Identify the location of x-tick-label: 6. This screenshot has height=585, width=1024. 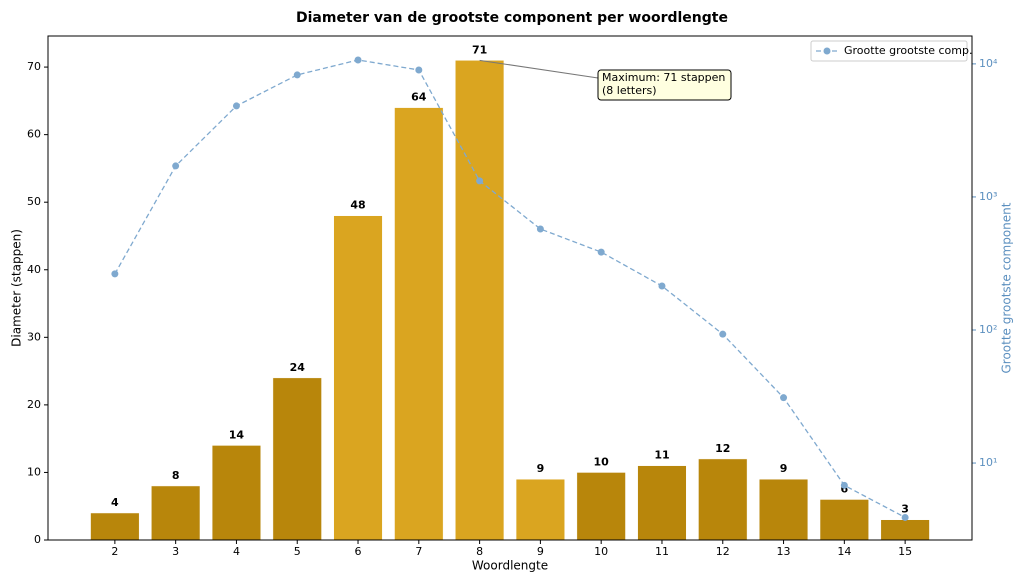
(358, 551).